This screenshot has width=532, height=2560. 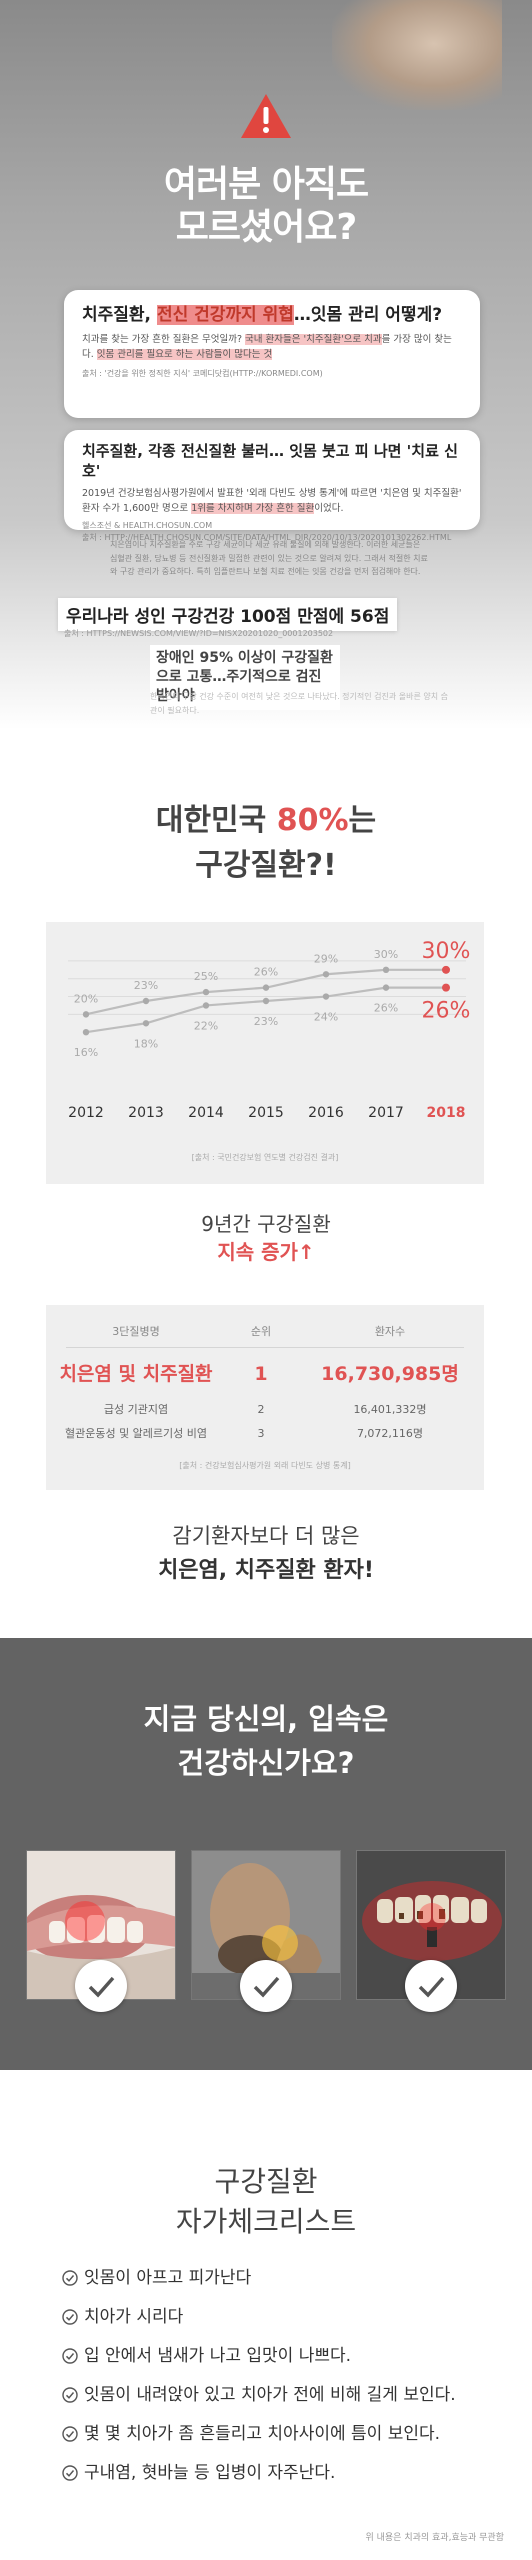 I want to click on header-disease: 3단질병명, so click(x=136, y=1331).